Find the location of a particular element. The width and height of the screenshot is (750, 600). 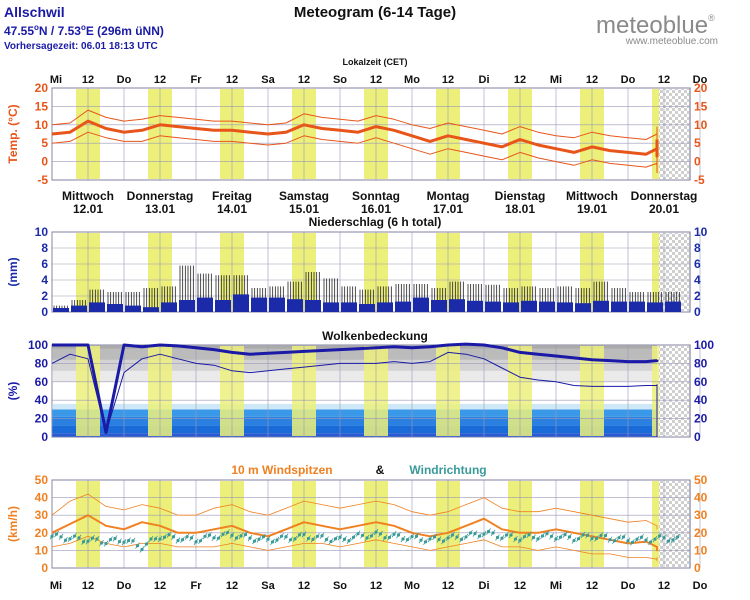

cloud-lower-line is located at coordinates (354, 394).